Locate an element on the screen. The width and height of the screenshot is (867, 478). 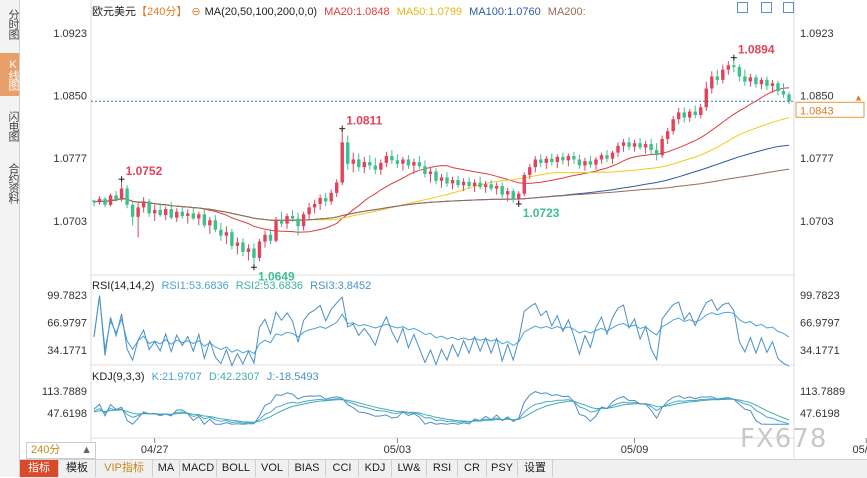
zoom-in-icon is located at coordinates (766, 7).